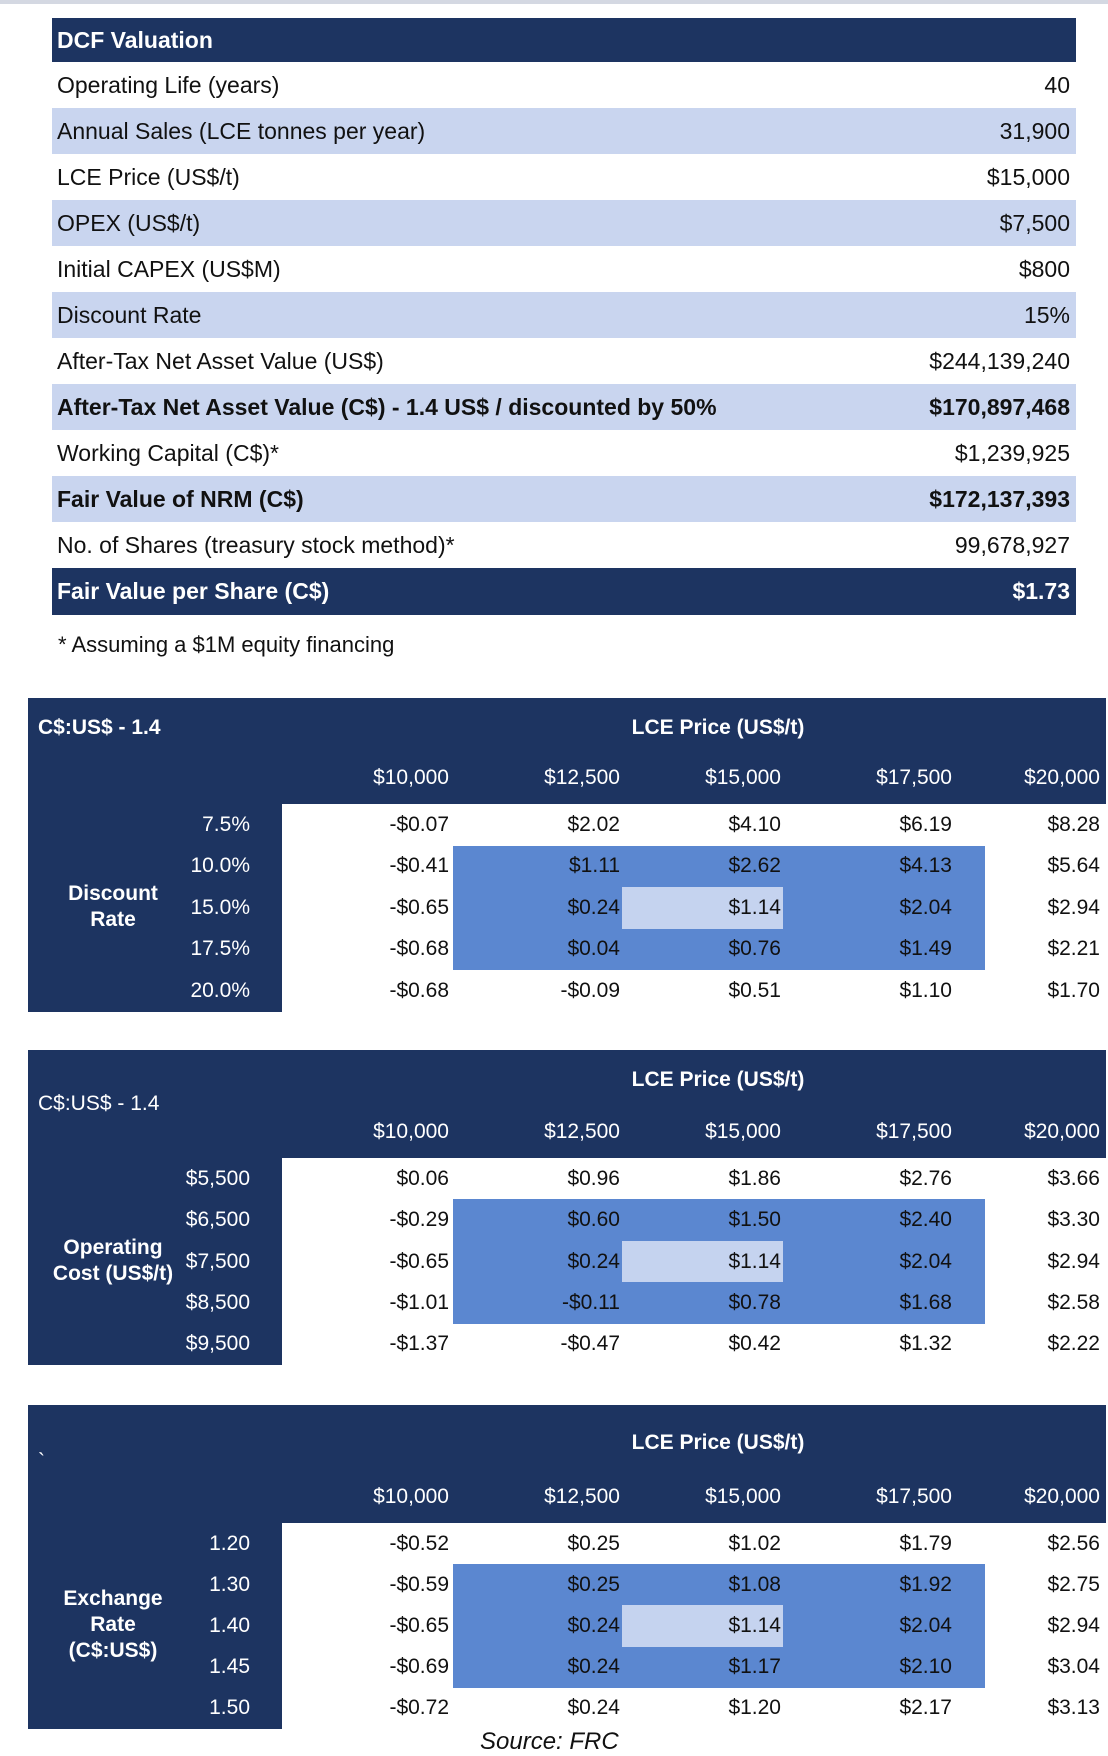 Image resolution: width=1108 pixels, height=1756 pixels. What do you see at coordinates (193, 591) in the screenshot?
I see `dcf-label: Fair Value per Share (C$)` at bounding box center [193, 591].